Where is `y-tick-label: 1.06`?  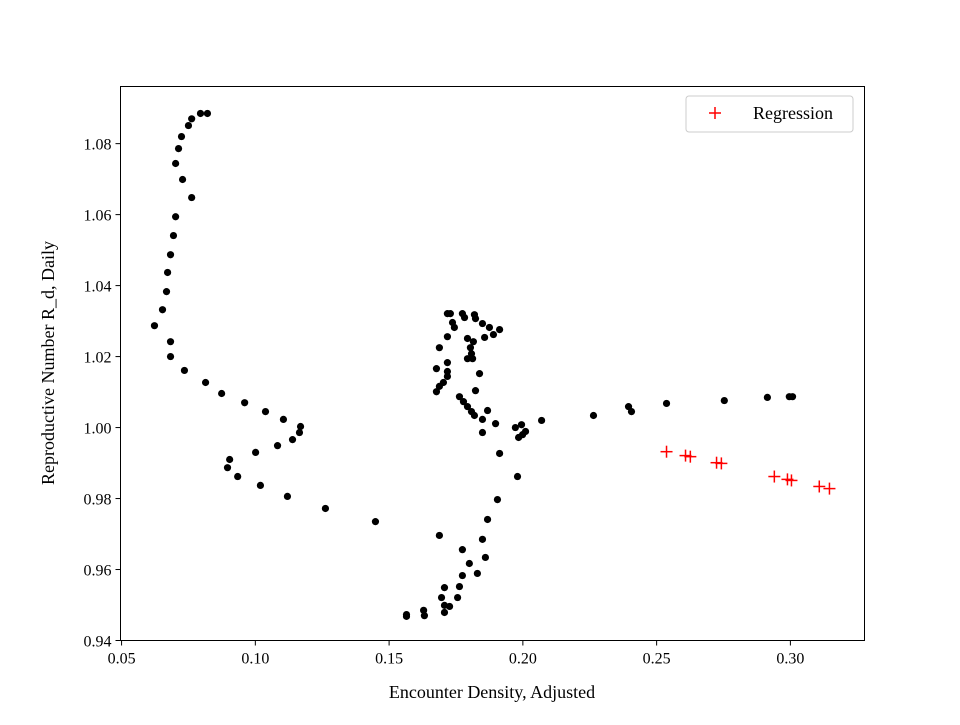 y-tick-label: 1.06 is located at coordinates (98, 216).